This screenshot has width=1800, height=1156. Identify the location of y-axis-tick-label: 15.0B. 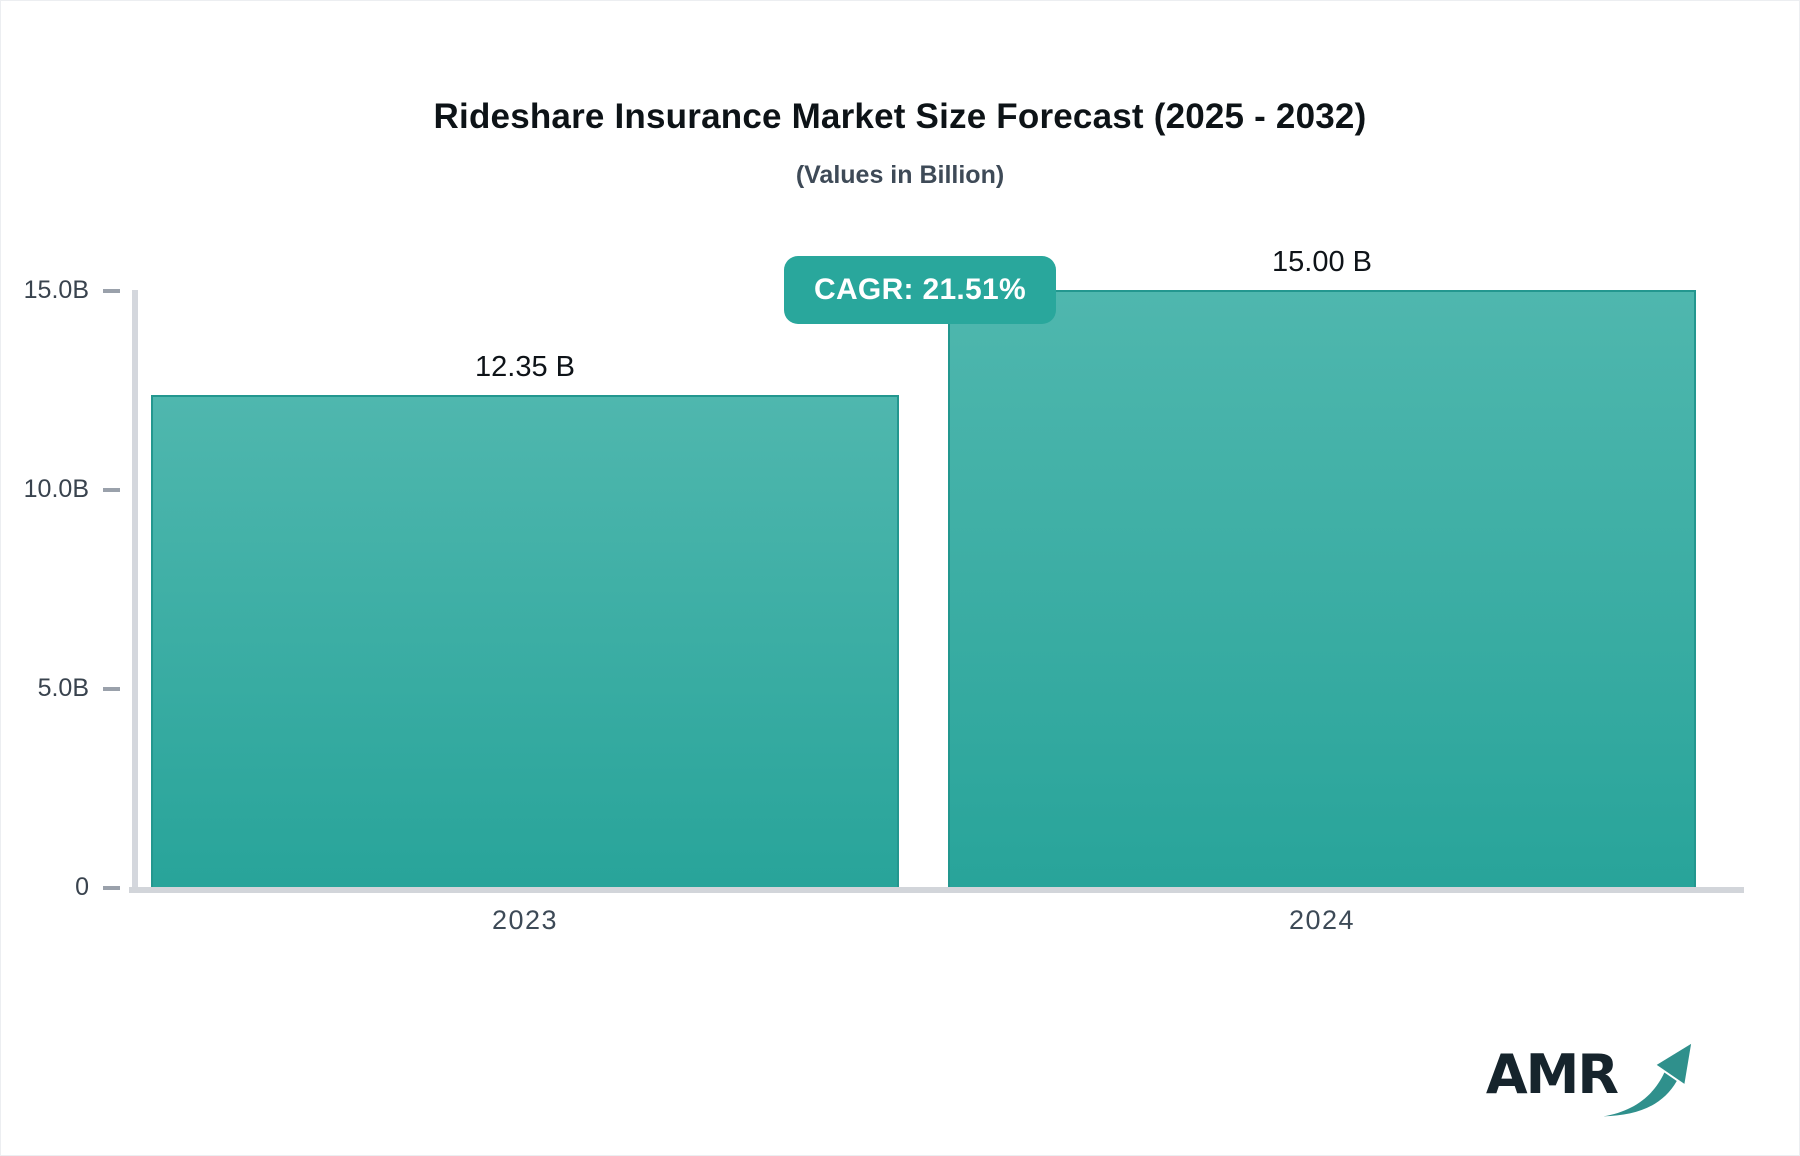
(56, 290).